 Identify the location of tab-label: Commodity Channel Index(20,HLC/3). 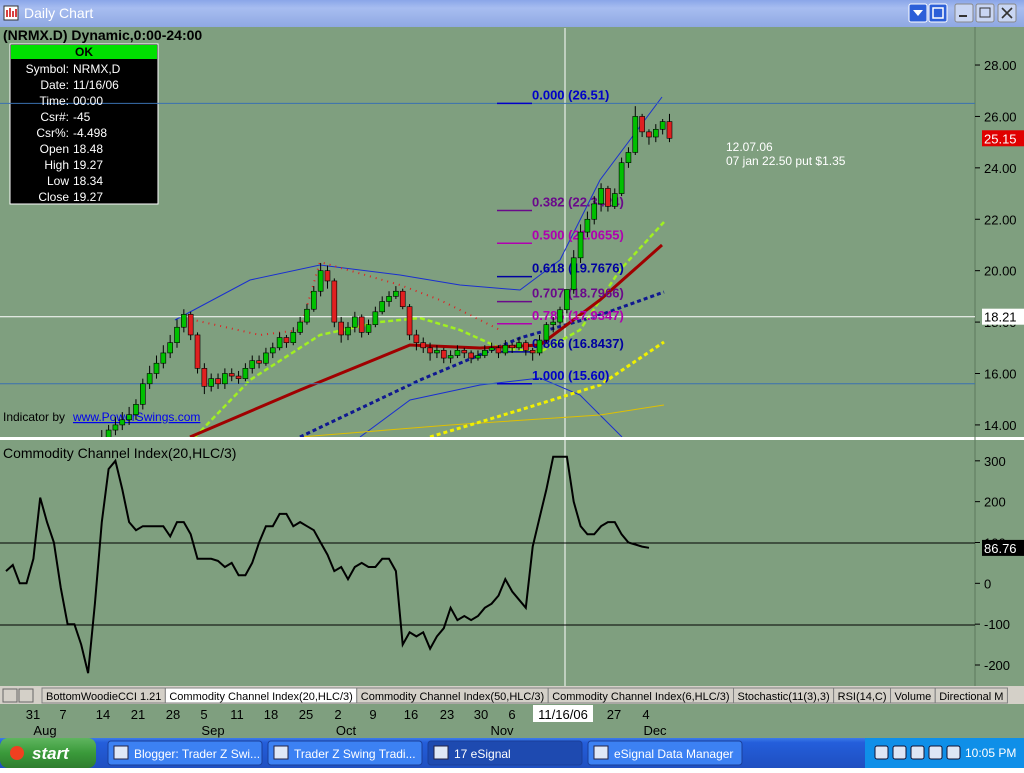
(260, 697).